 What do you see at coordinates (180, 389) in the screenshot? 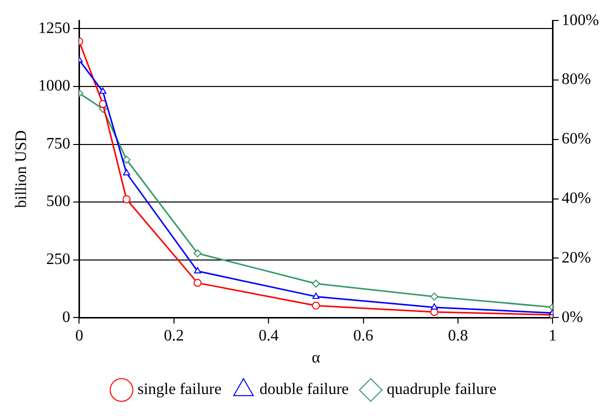
I see `legend-label: single failure` at bounding box center [180, 389].